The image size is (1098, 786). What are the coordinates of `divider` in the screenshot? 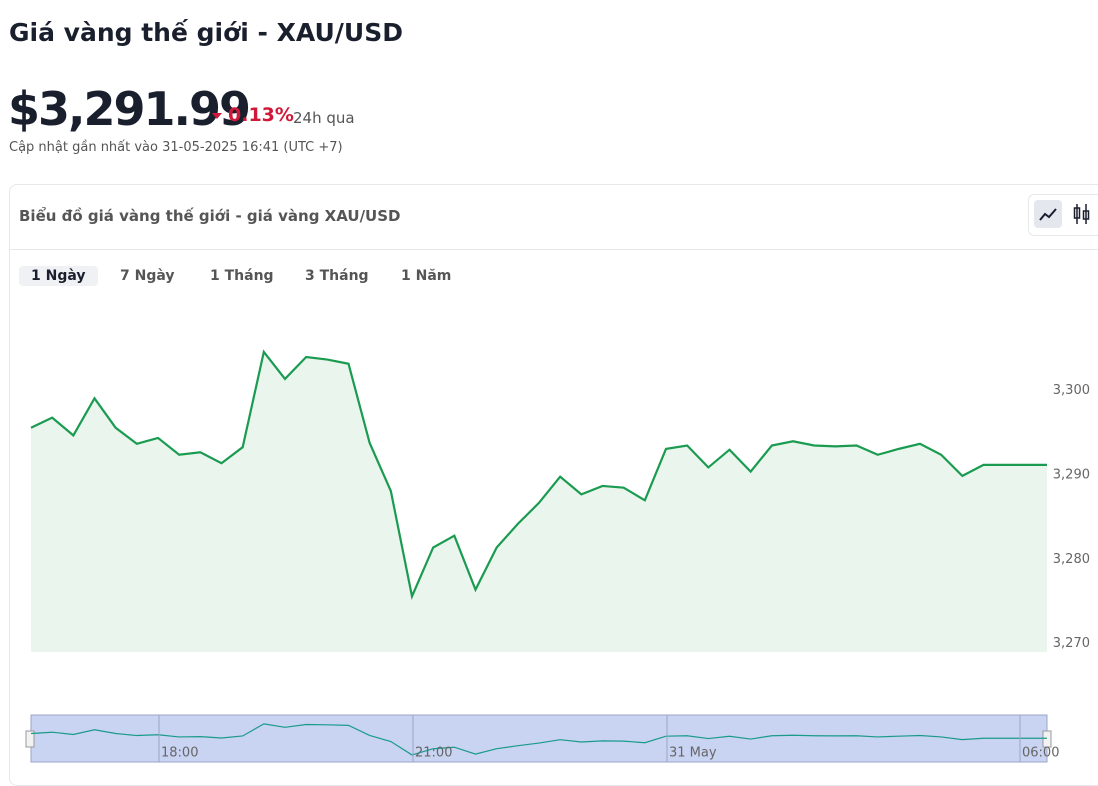 It's located at (554, 249).